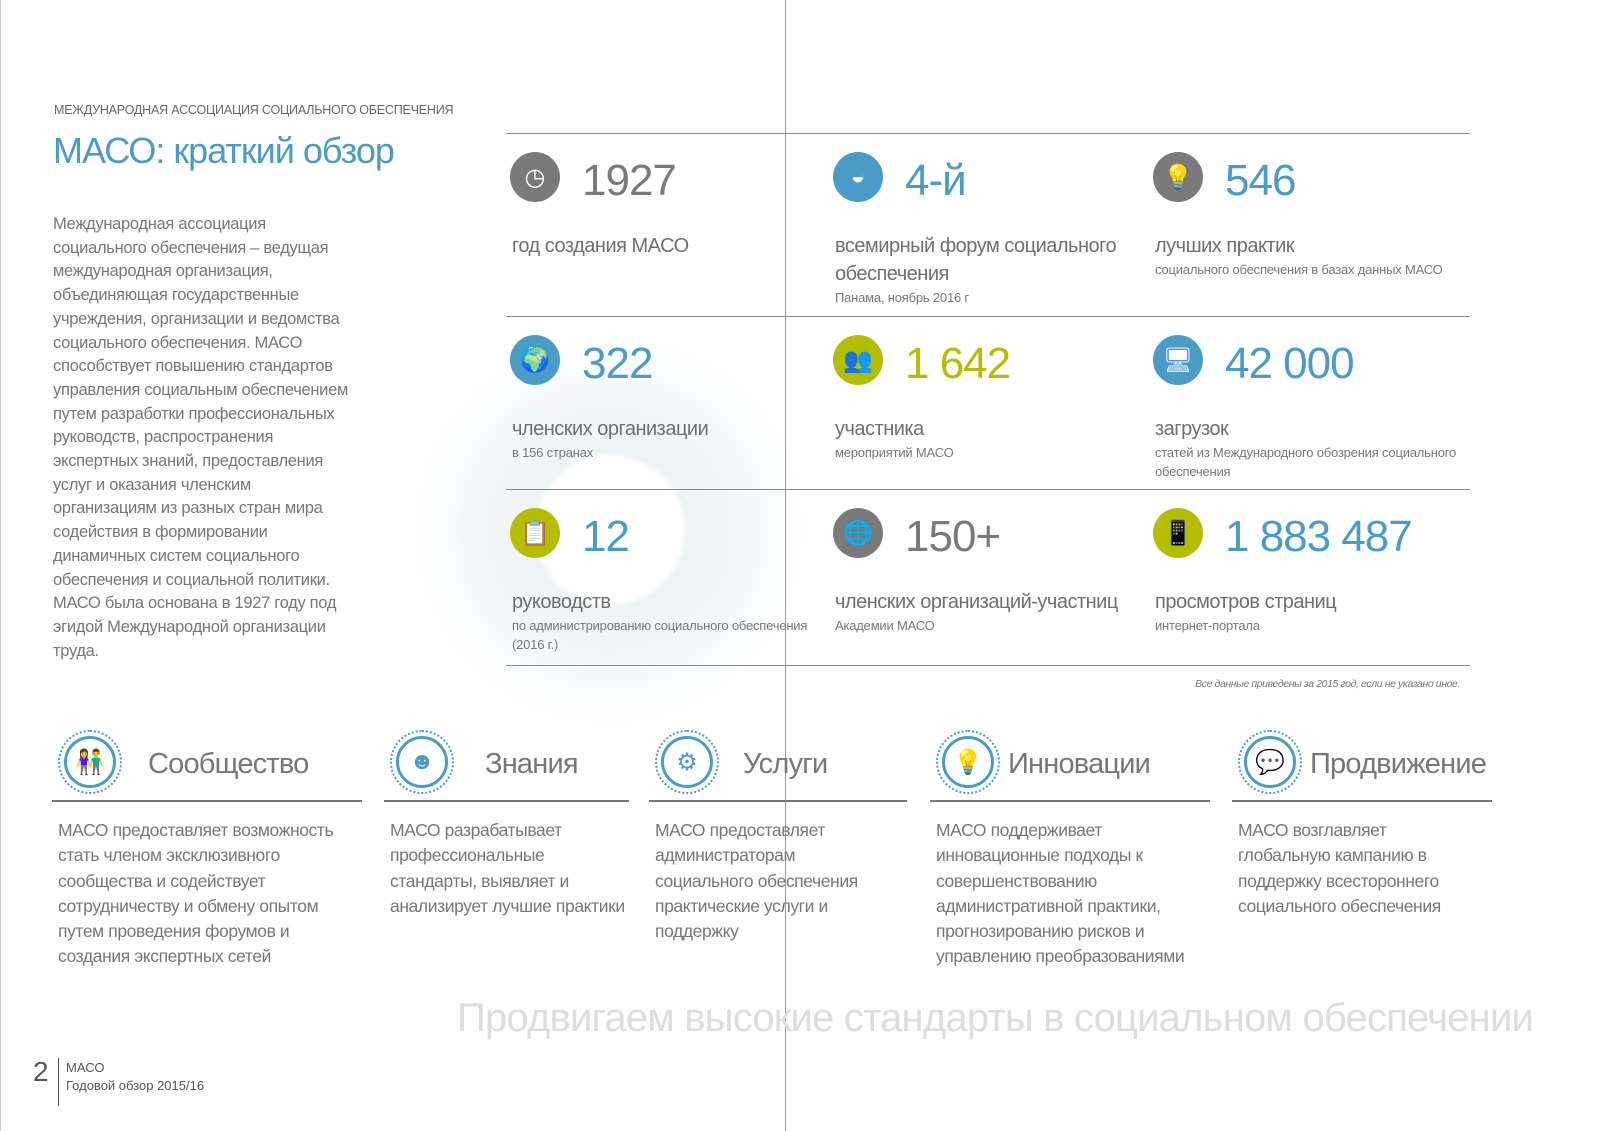 Image resolution: width=1600 pixels, height=1131 pixels. What do you see at coordinates (535, 360) in the screenshot?
I see `globe-icon: 🌍` at bounding box center [535, 360].